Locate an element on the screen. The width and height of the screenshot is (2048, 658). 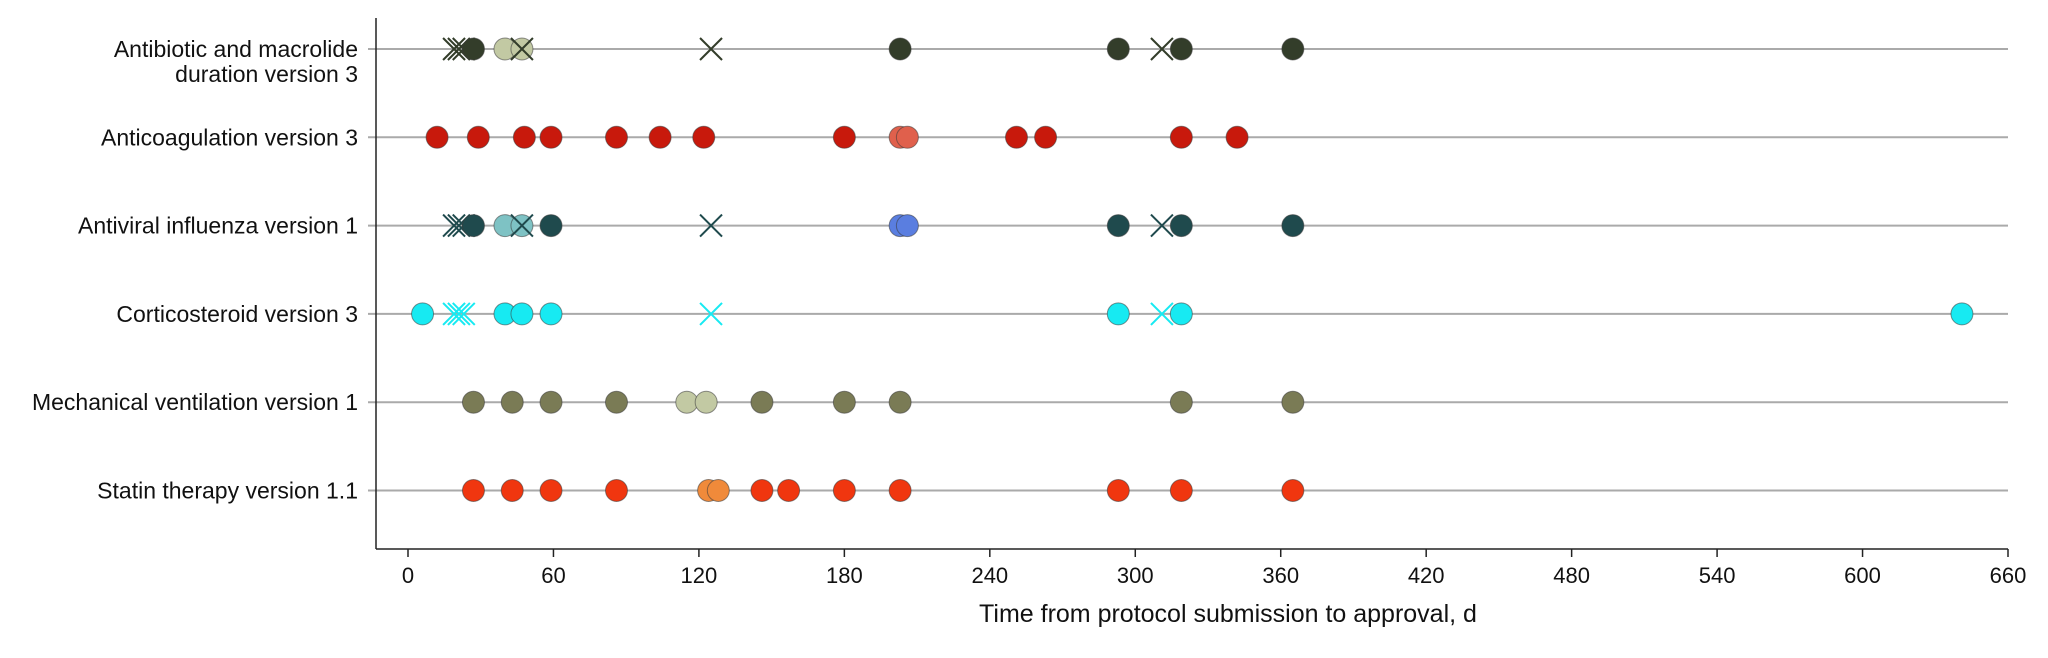
x-tick-label: 480 is located at coordinates (1571, 575).